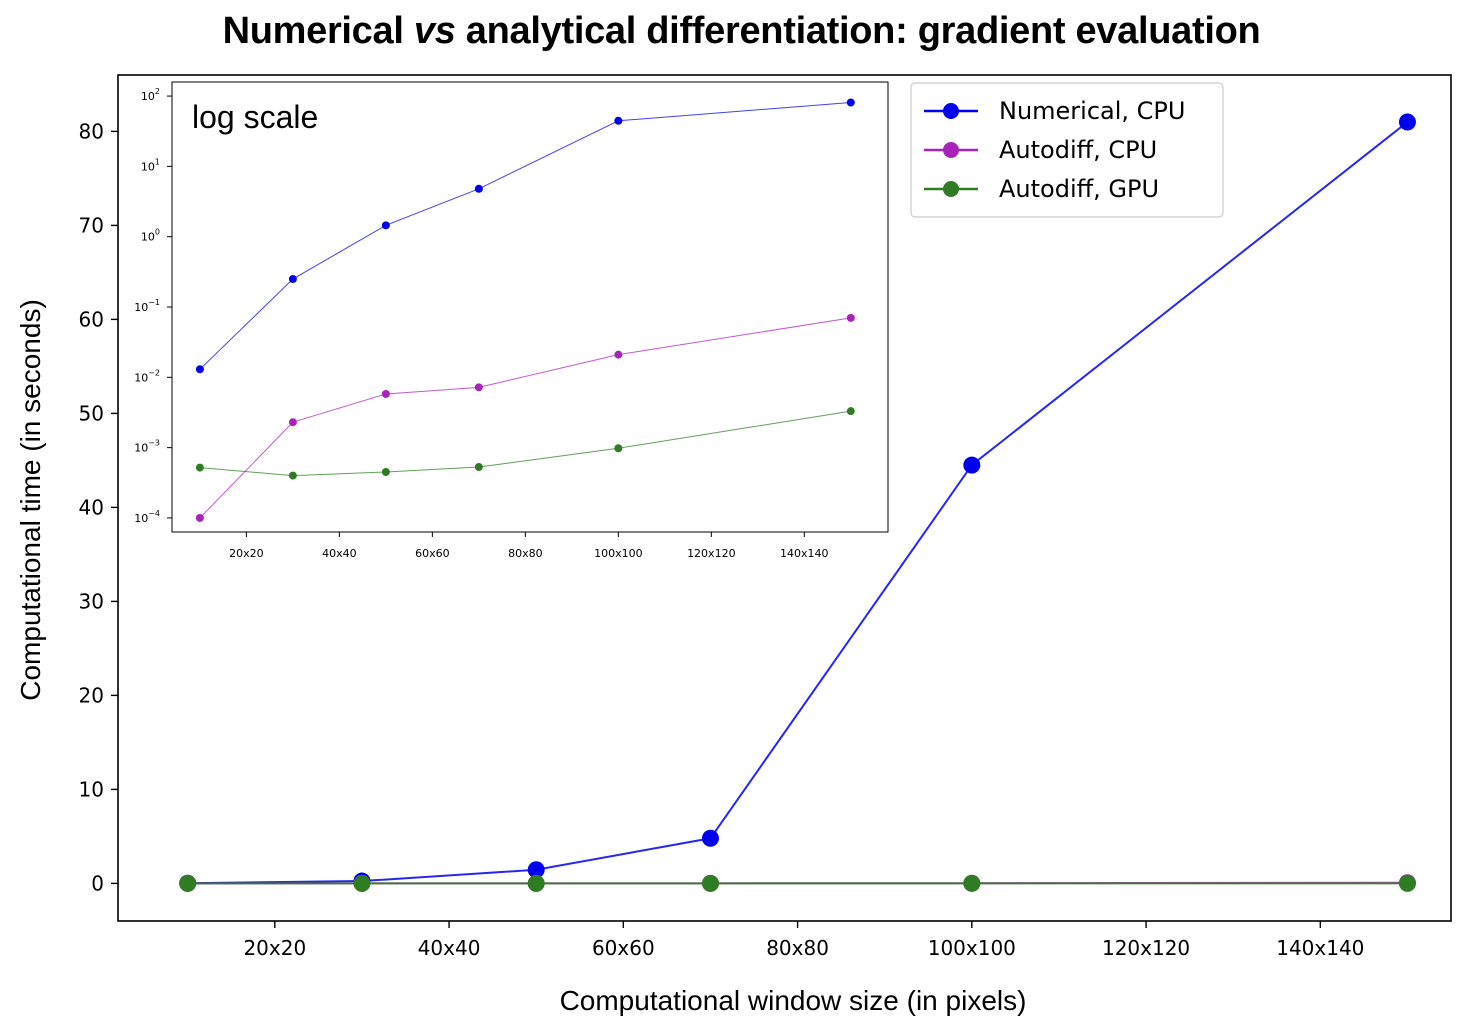  I want to click on inset-x-tick-label: 140x140, so click(804, 553).